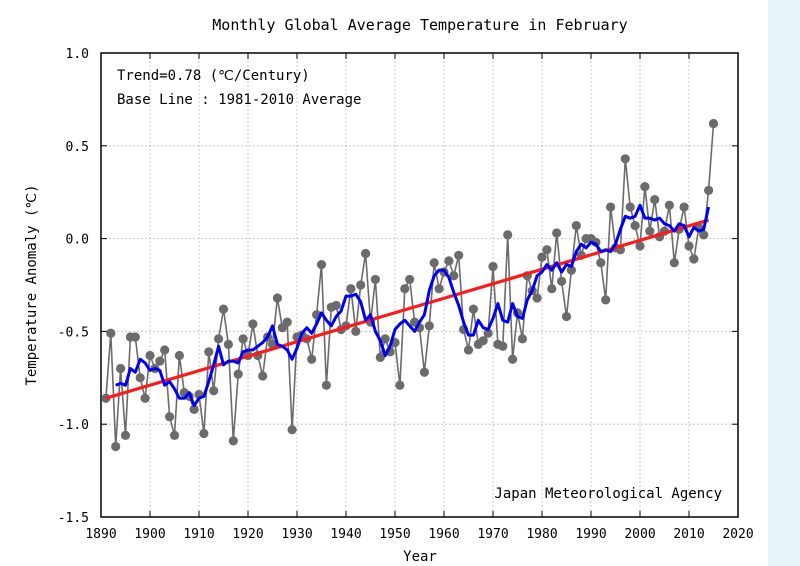 This screenshot has width=800, height=566. I want to click on x-tick-label: 1970, so click(492, 534).